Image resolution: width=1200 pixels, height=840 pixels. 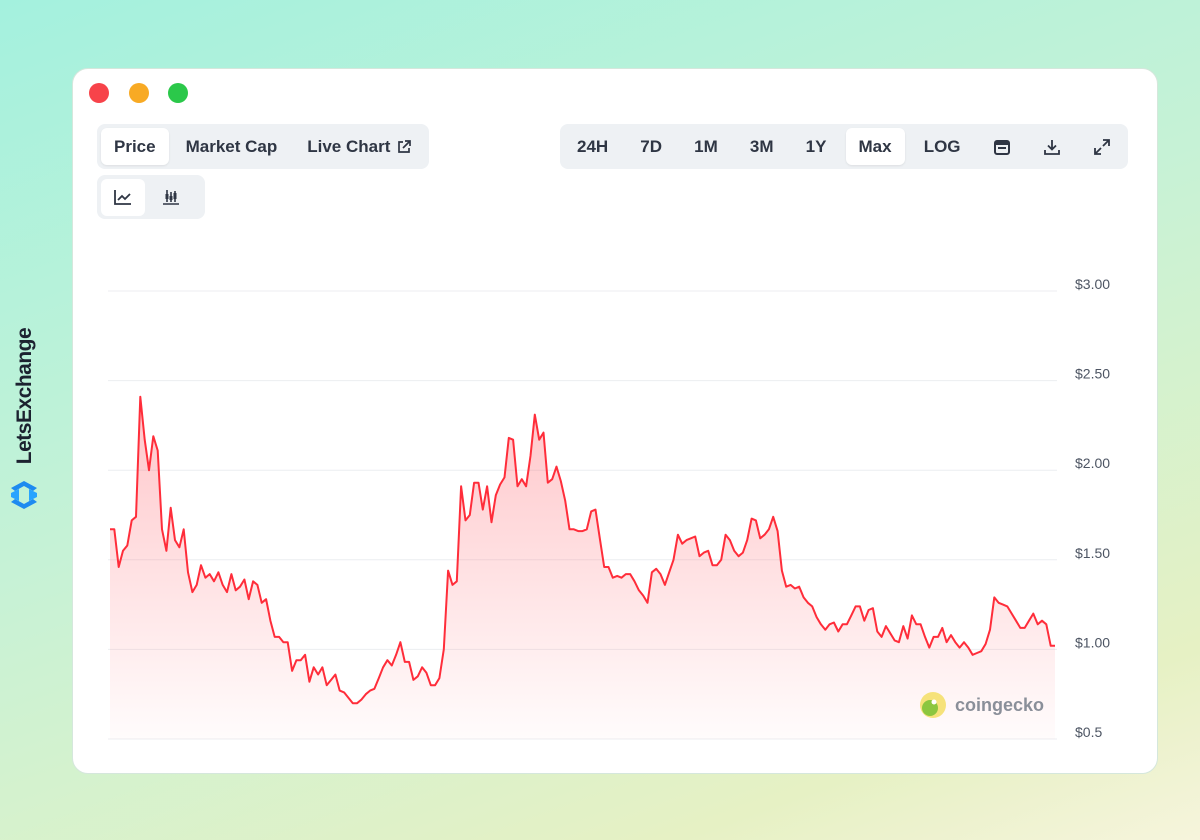 I want to click on line-style-button, so click(x=123, y=197).